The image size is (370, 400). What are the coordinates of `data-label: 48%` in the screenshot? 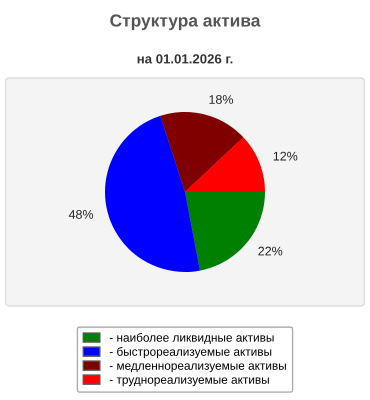 It's located at (81, 214).